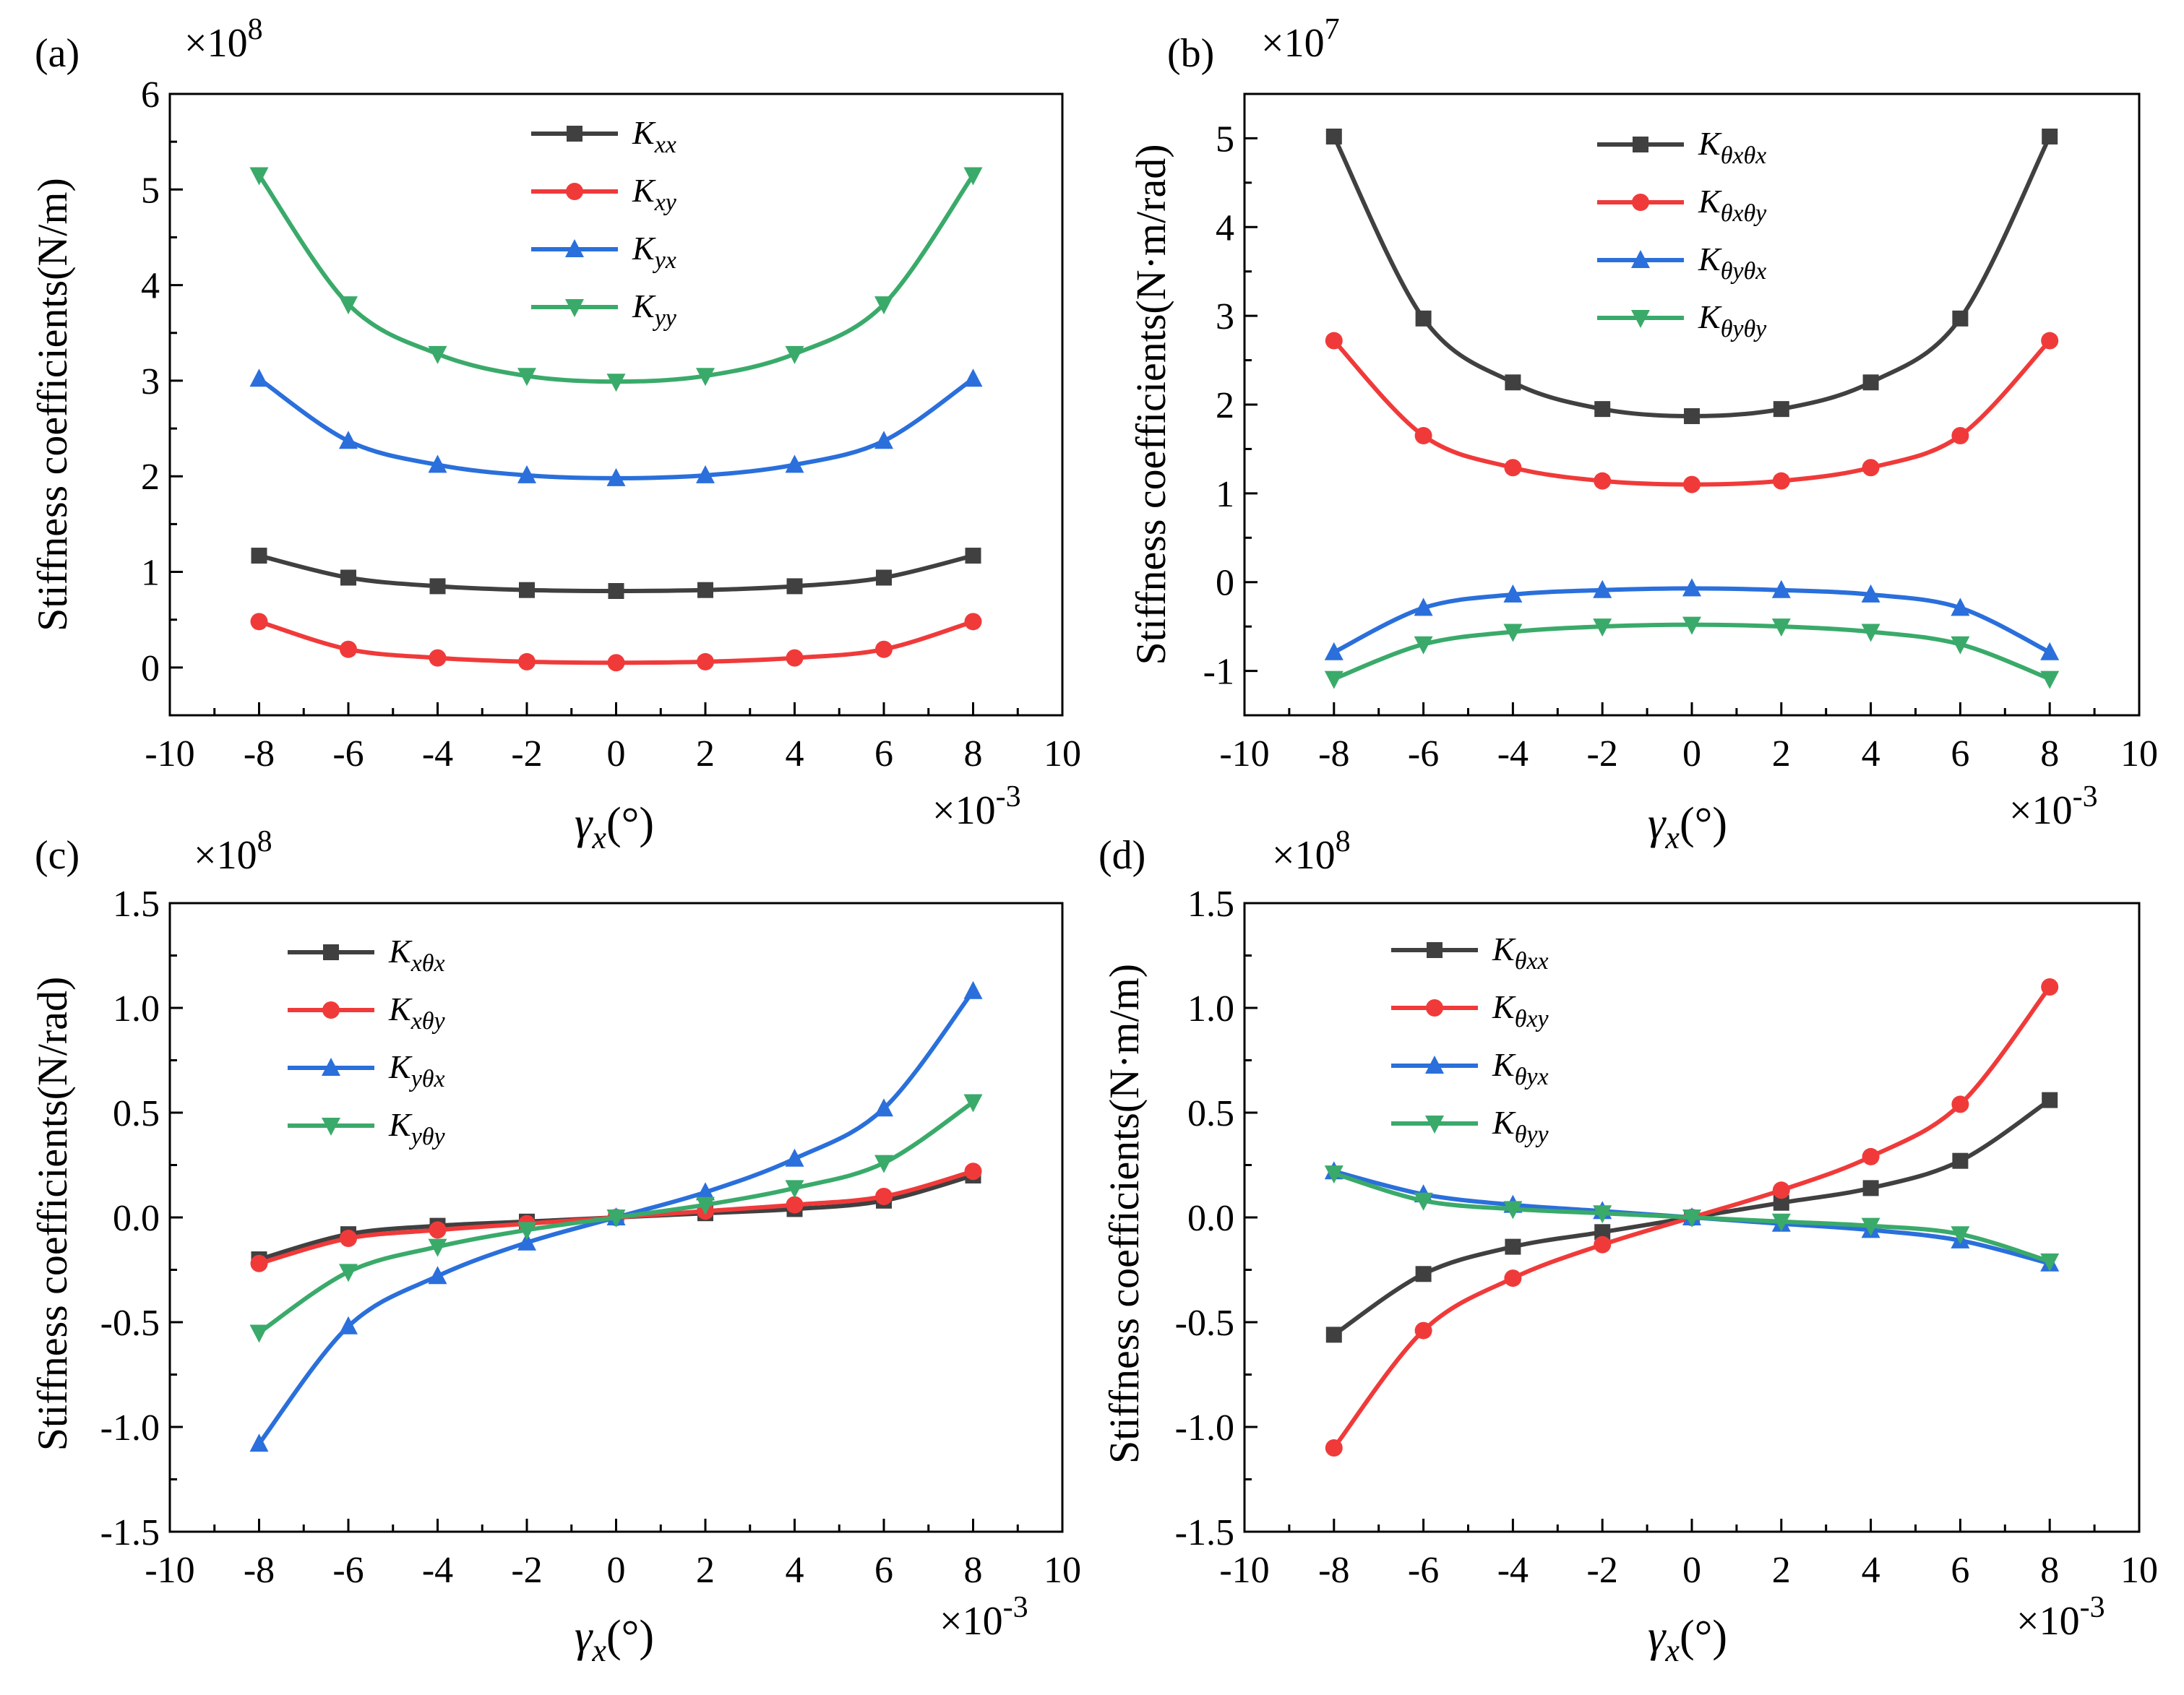 Image resolution: width=2184 pixels, height=1695 pixels. What do you see at coordinates (366, 1070) in the screenshot?
I see `legend-entry: Kyθx` at bounding box center [366, 1070].